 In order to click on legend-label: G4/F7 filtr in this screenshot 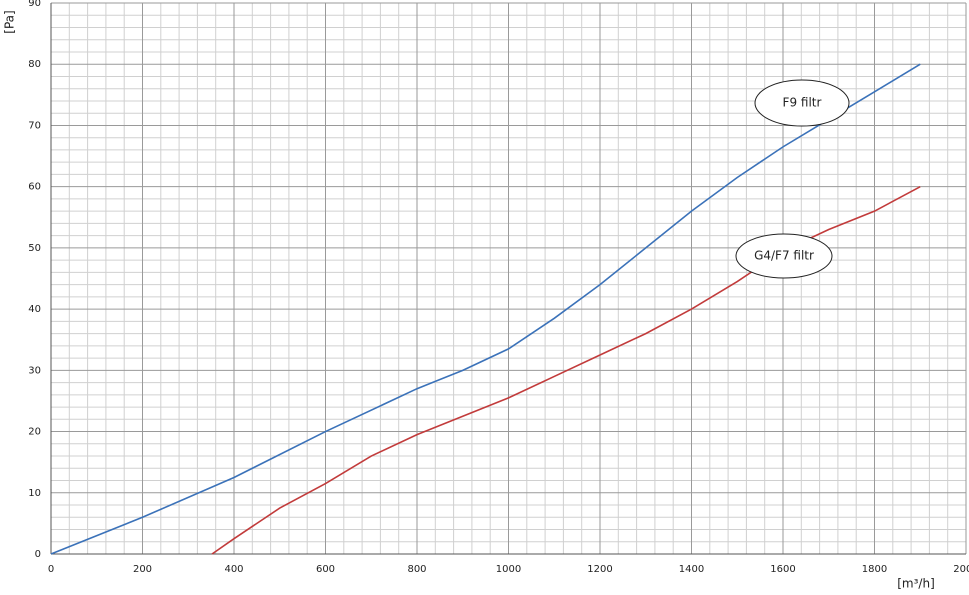, I will do `click(784, 256)`.